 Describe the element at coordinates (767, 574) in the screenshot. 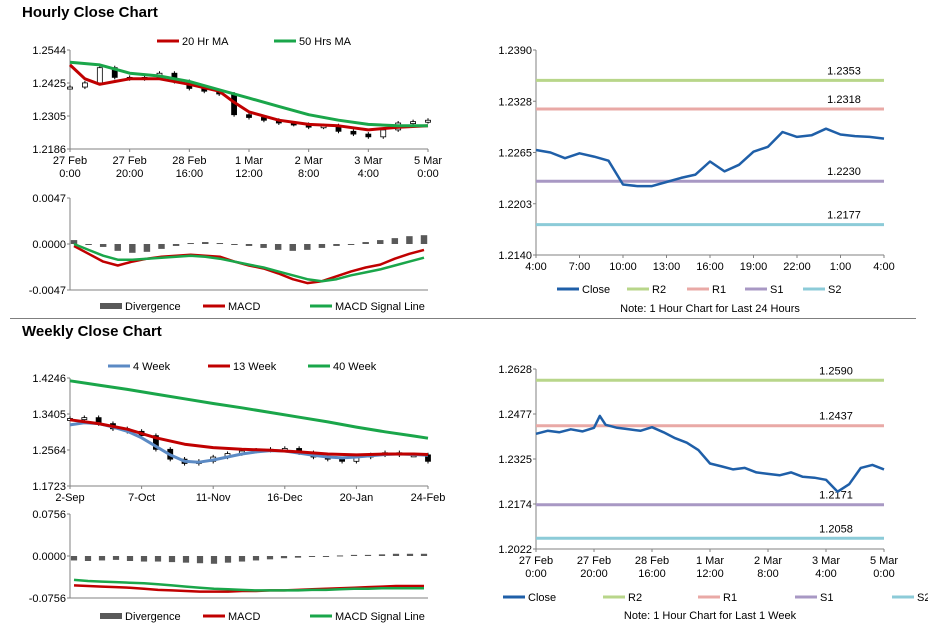

I see `weekly_pivots-x-tick-label: 8:00` at that location.